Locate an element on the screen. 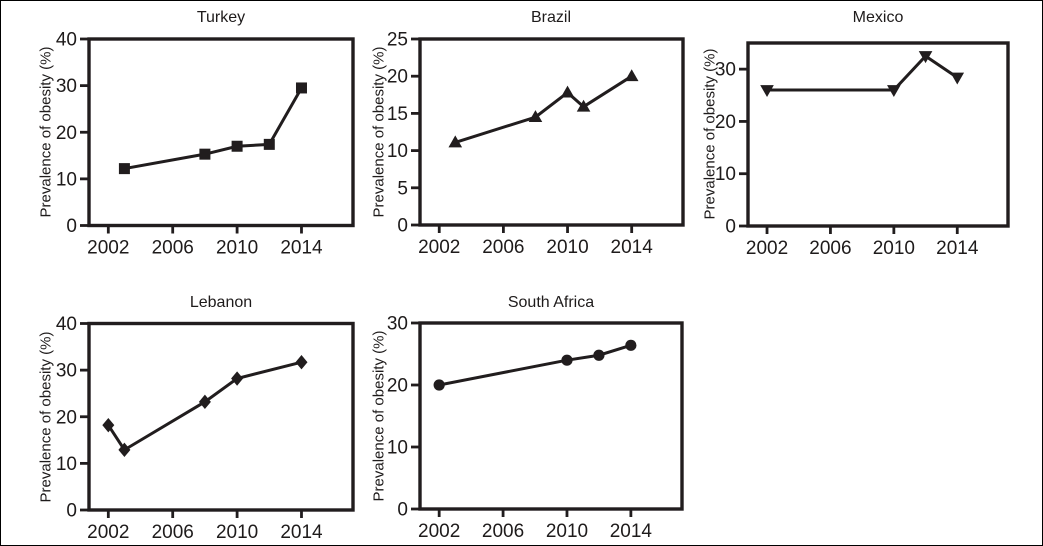 This screenshot has width=1043, height=546. chart-south_africa: 0 10 20 30 2002 2006 2010 2014 is located at coordinates (535, 428).